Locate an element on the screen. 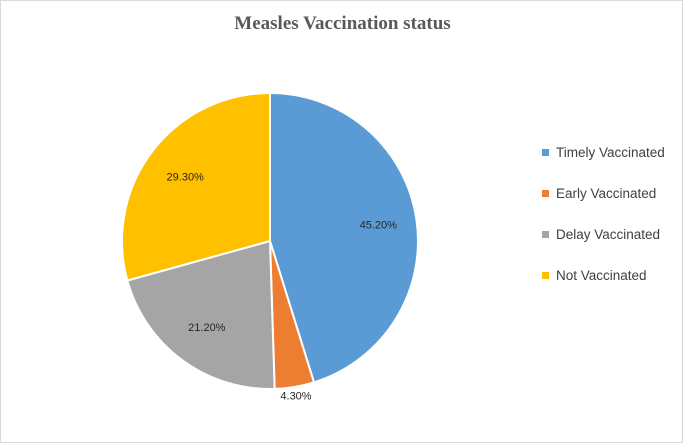 The image size is (685, 447). legend-label: Early Vaccinated is located at coordinates (606, 193).